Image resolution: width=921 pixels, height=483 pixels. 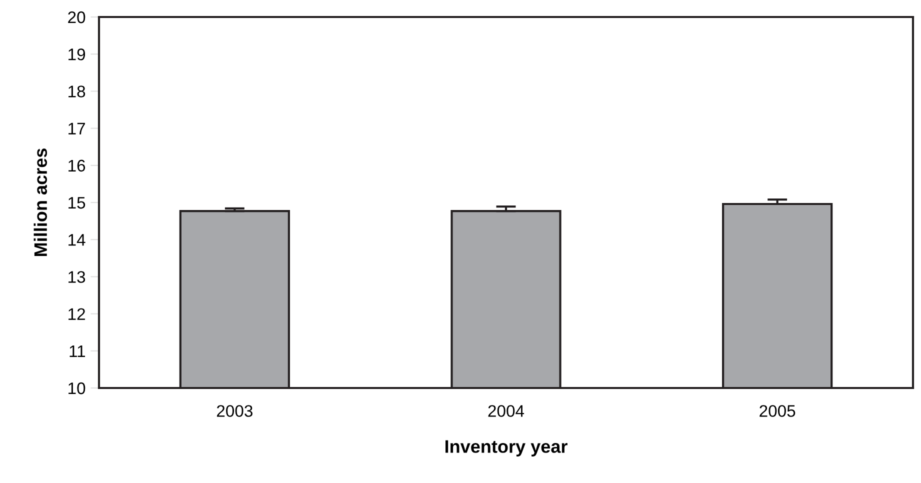 What do you see at coordinates (77, 54) in the screenshot?
I see `y-tick-label: 19` at bounding box center [77, 54].